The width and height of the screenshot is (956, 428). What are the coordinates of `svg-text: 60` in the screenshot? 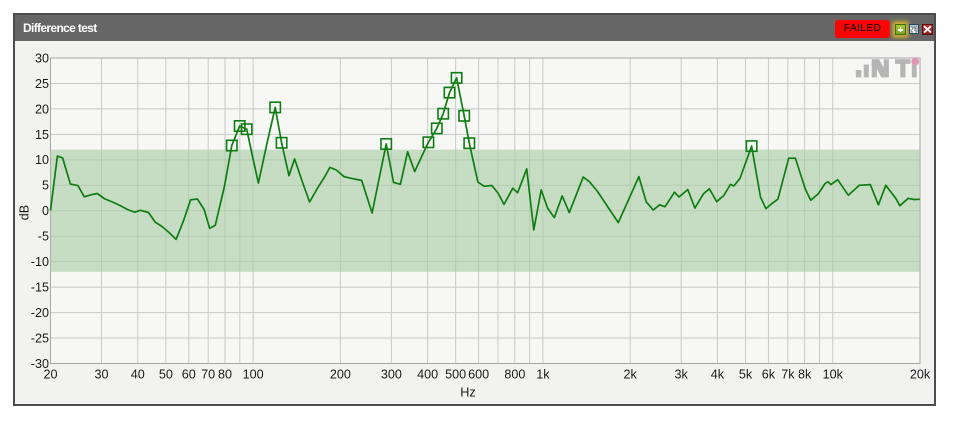 It's located at (189, 375).